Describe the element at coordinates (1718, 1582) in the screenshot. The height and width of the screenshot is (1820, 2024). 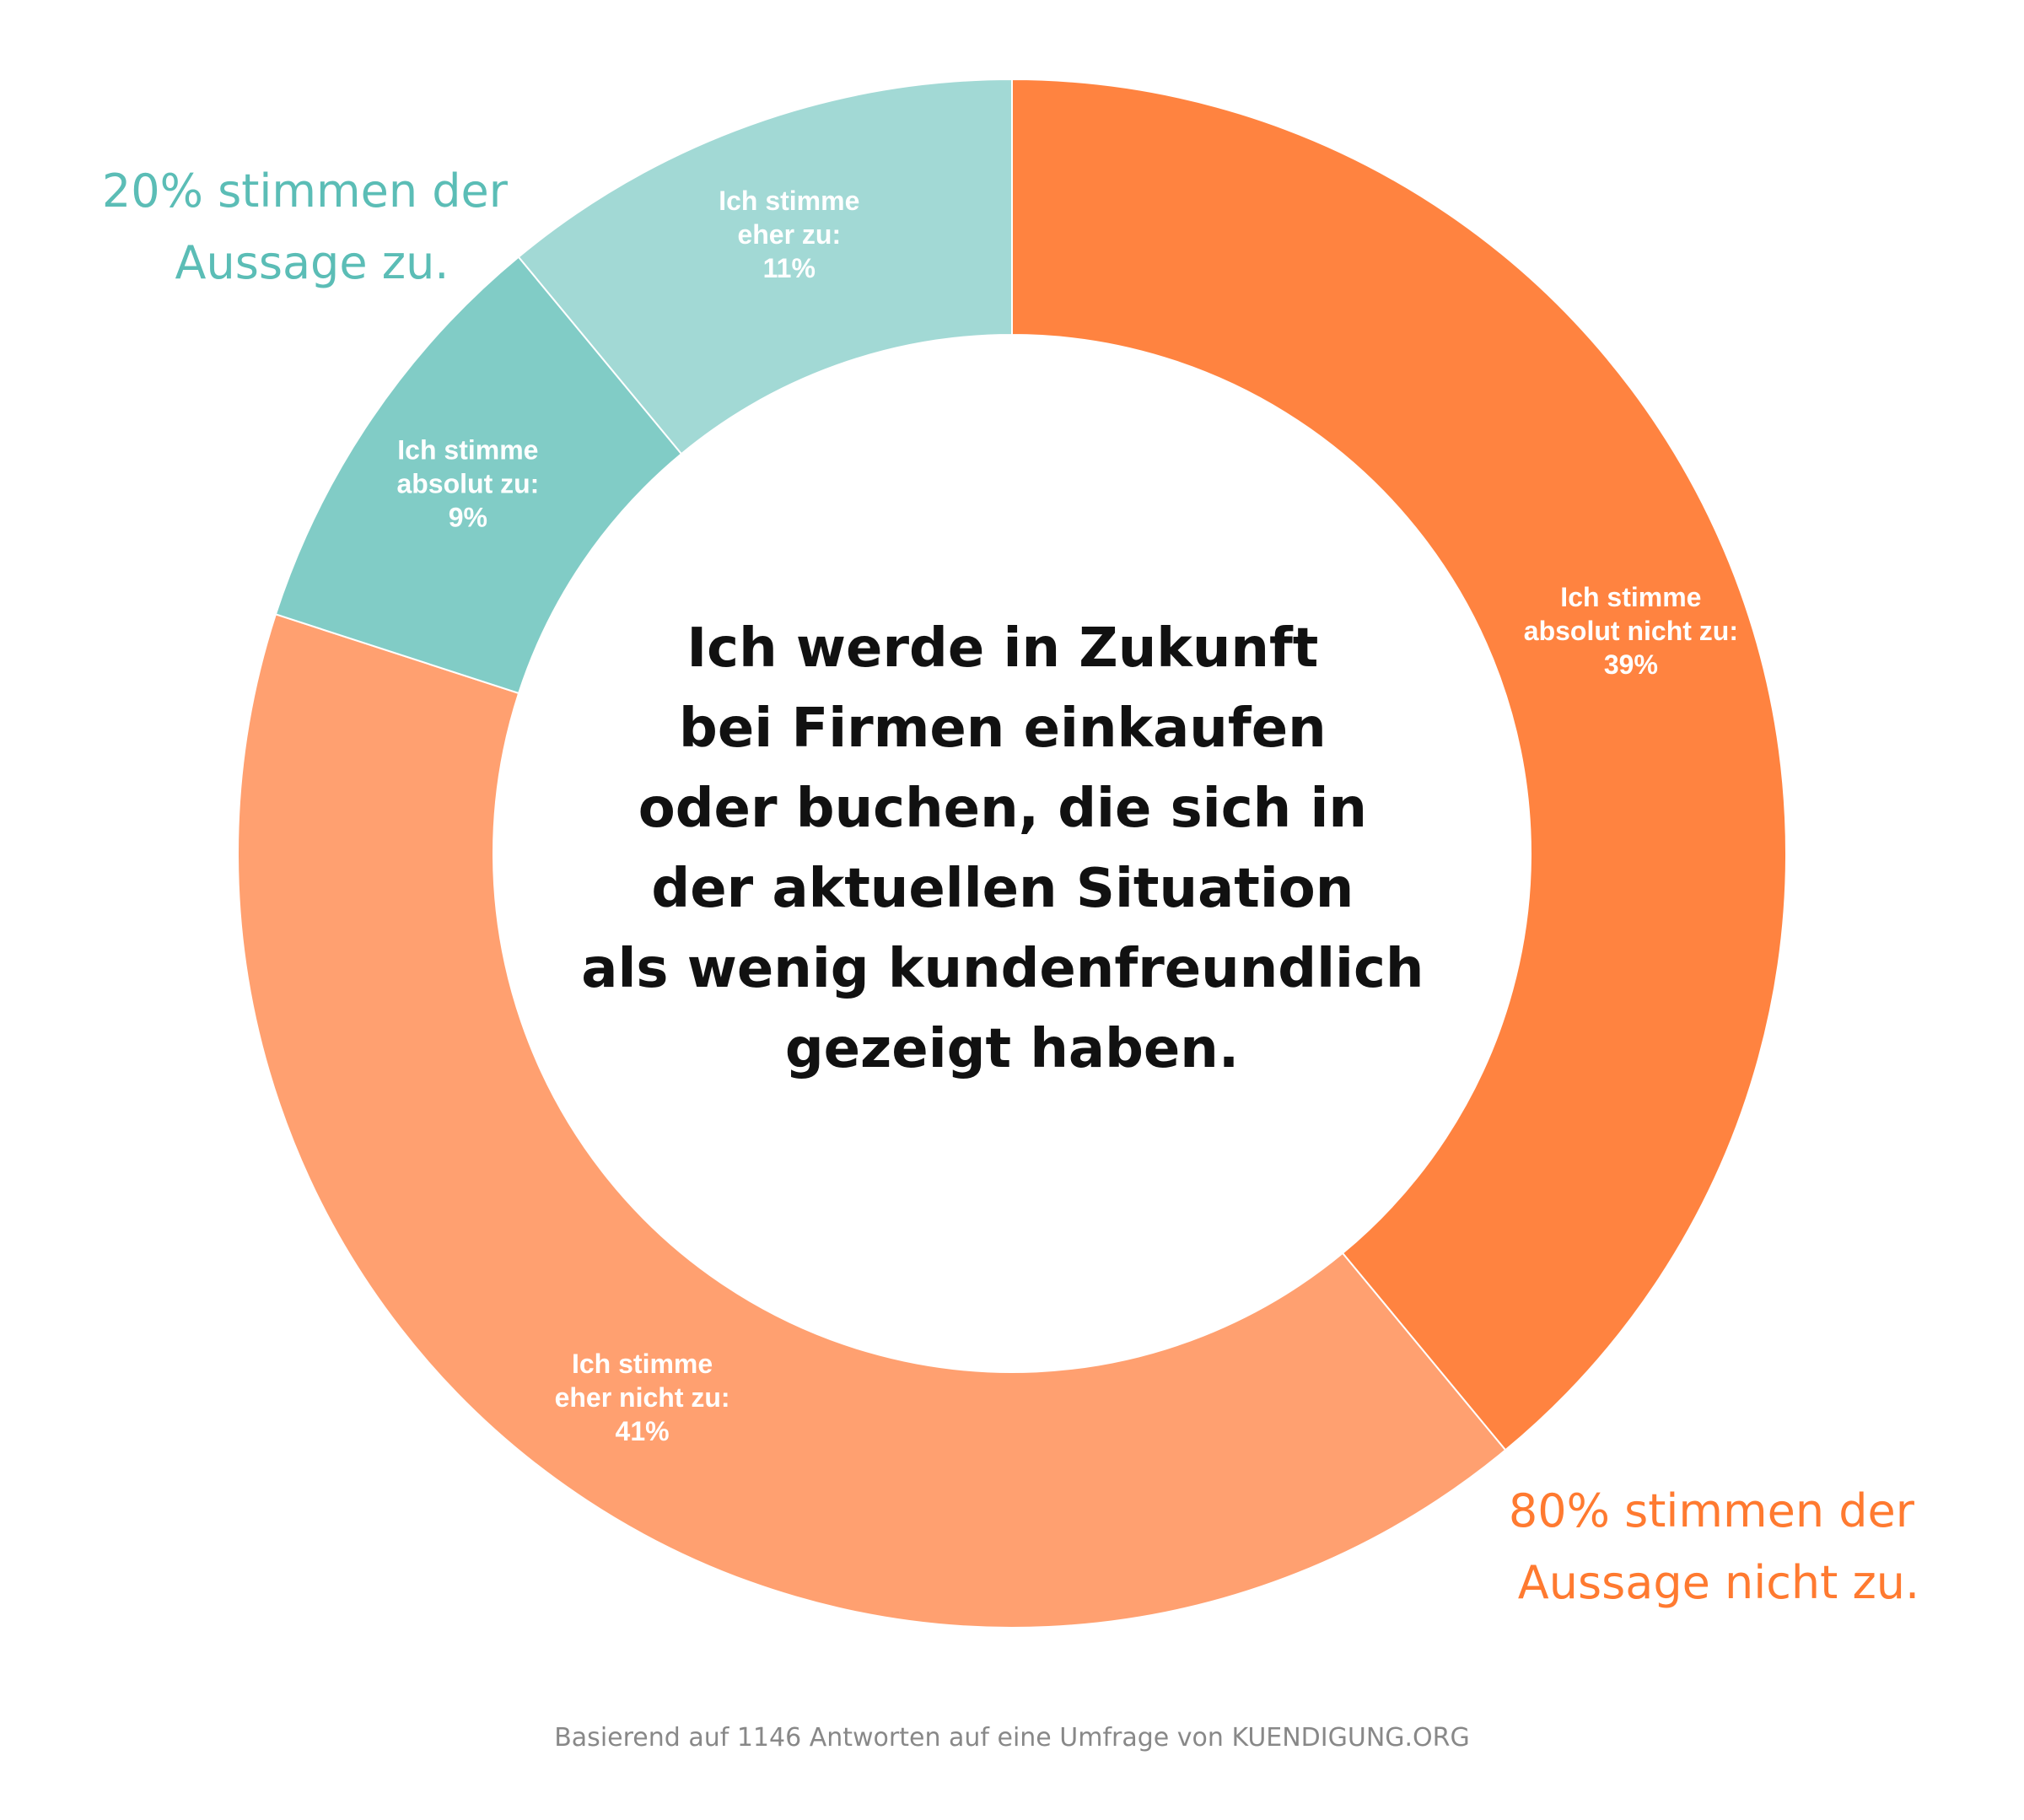
I see `note-line: Aussage nicht zu.` at that location.